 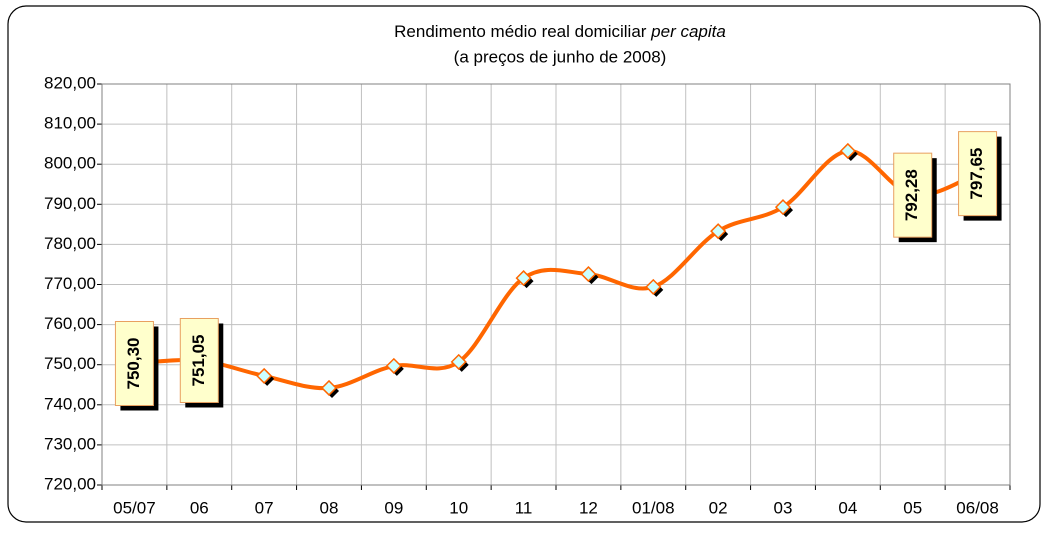 I want to click on x-tick-label: 10, so click(x=458, y=507).